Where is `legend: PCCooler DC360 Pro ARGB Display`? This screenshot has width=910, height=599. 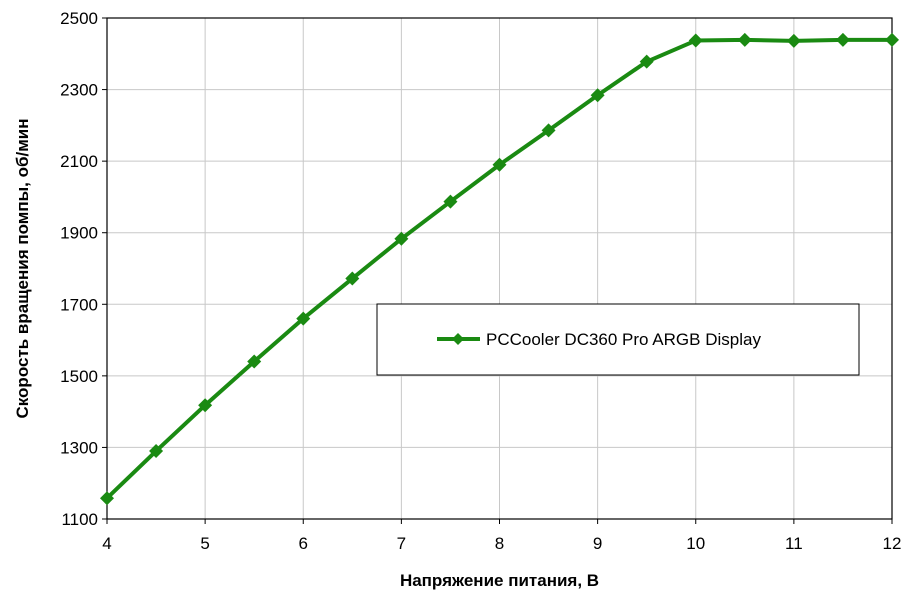 legend: PCCooler DC360 Pro ARGB Display is located at coordinates (618, 339).